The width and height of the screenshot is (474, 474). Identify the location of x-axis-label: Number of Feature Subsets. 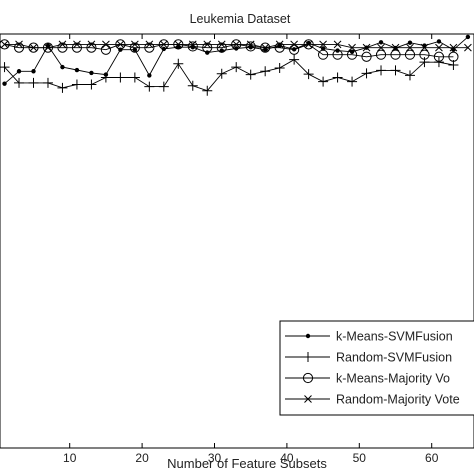
(247, 463).